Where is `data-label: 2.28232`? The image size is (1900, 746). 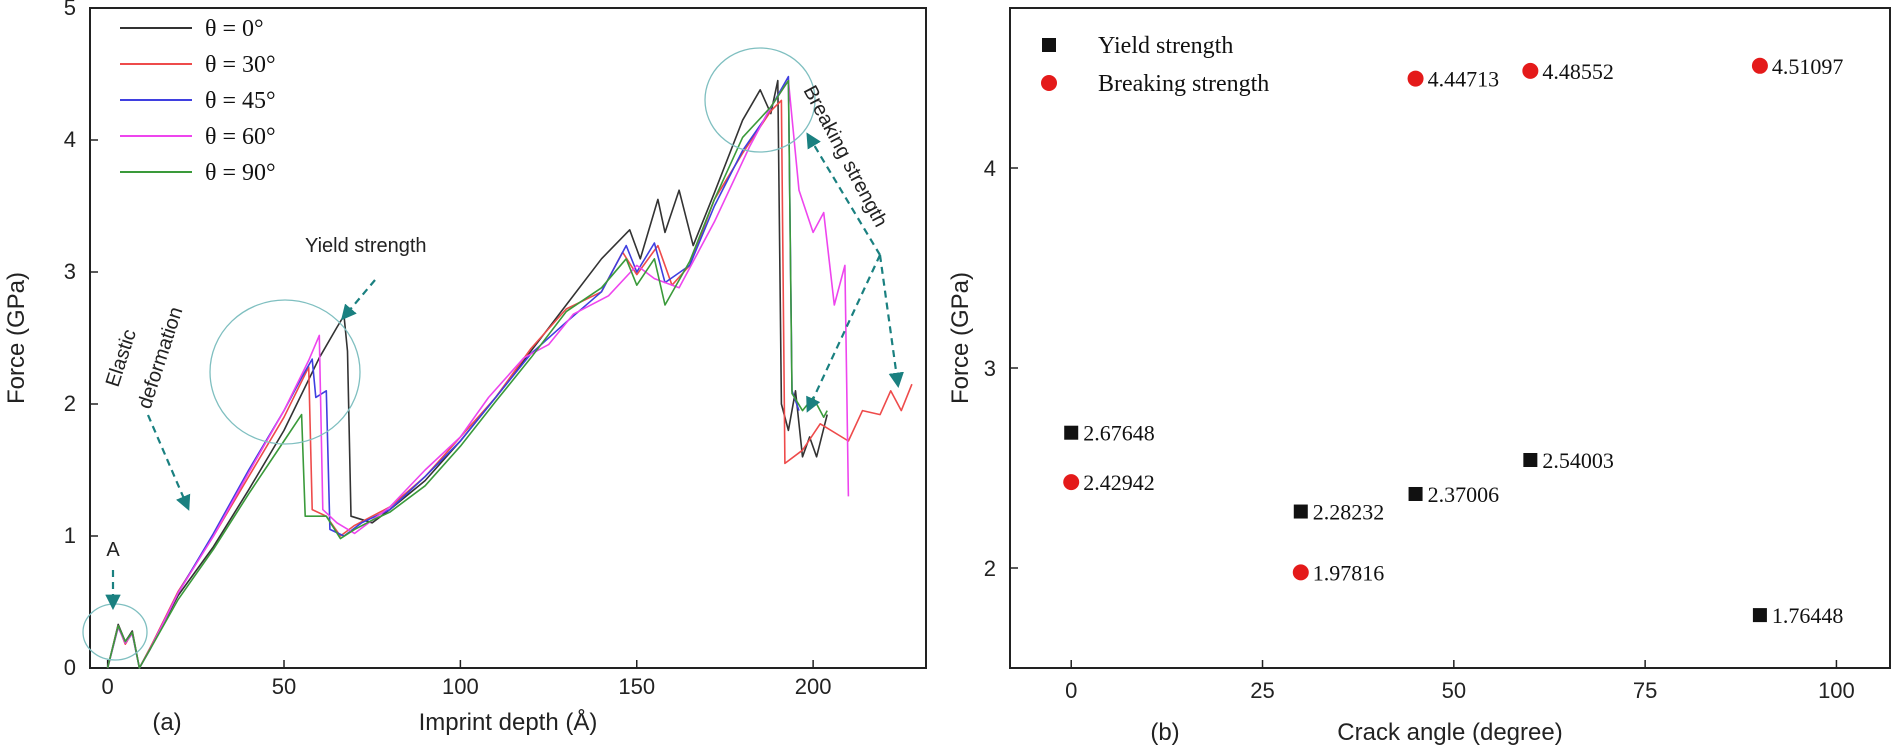
data-label: 2.28232 is located at coordinates (1349, 512).